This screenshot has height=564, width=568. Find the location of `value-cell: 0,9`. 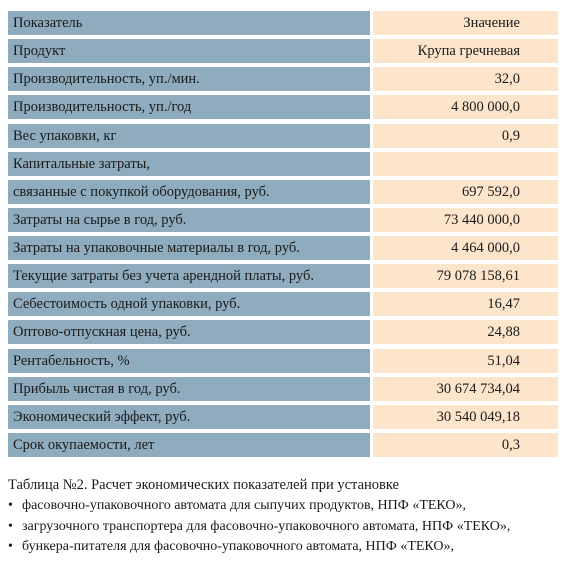

value-cell: 0,9 is located at coordinates (465, 135).